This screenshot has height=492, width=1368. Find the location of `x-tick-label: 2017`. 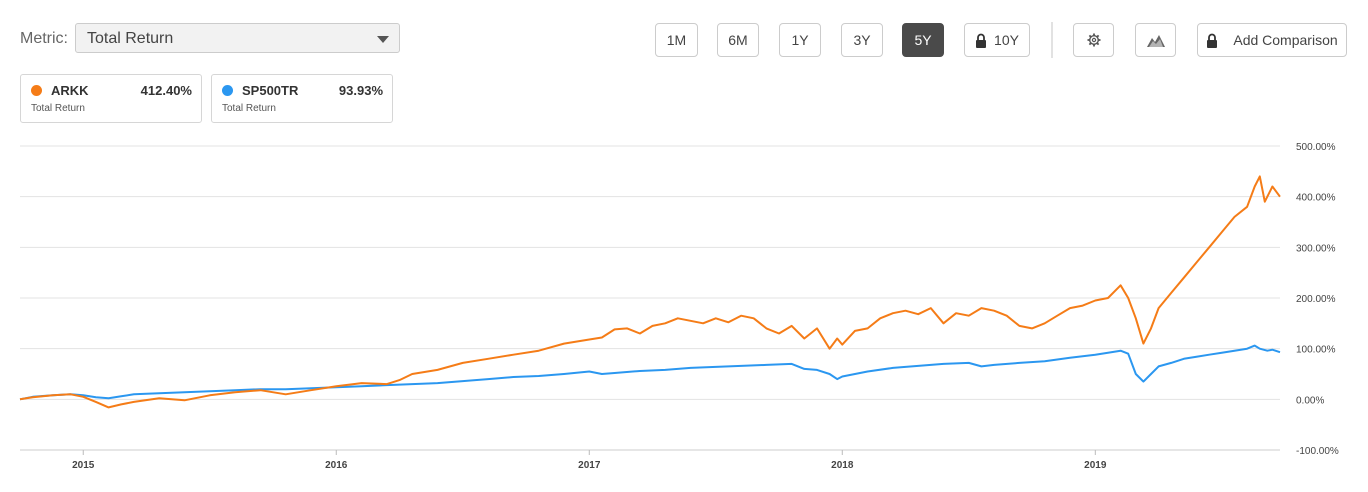

x-tick-label: 2017 is located at coordinates (589, 465).